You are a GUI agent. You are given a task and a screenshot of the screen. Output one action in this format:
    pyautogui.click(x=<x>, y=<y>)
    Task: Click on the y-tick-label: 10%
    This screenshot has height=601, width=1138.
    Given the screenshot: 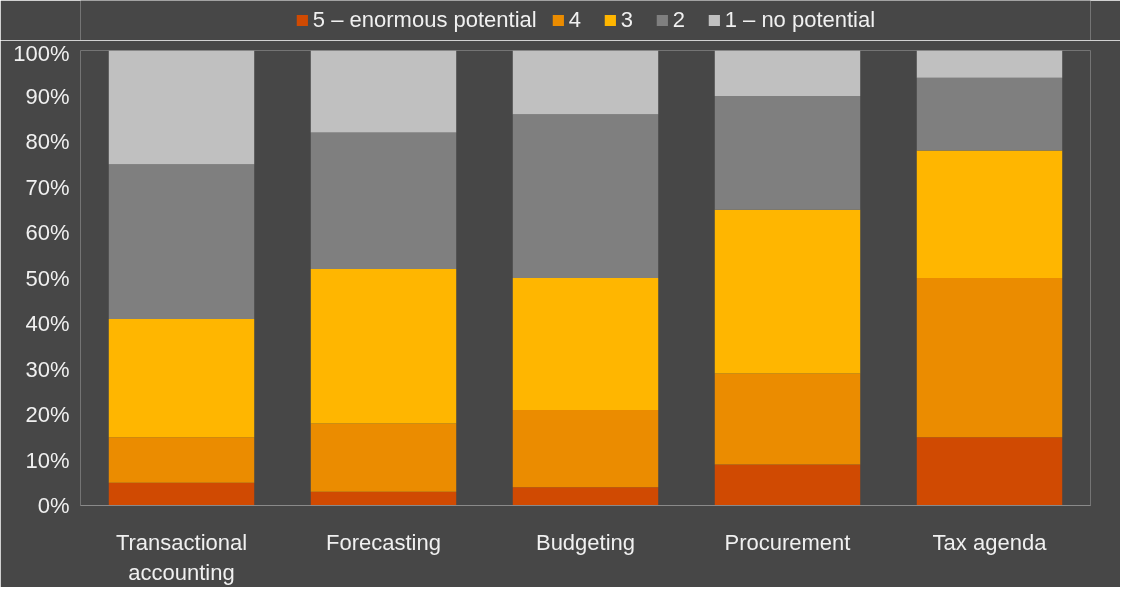 What is the action you would take?
    pyautogui.click(x=47, y=460)
    